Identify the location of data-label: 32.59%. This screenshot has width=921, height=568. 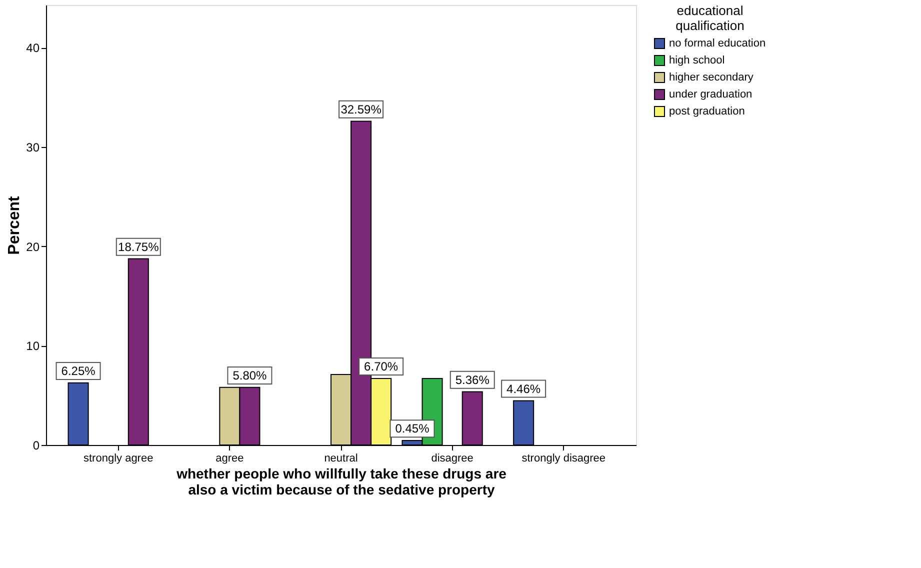
(361, 109).